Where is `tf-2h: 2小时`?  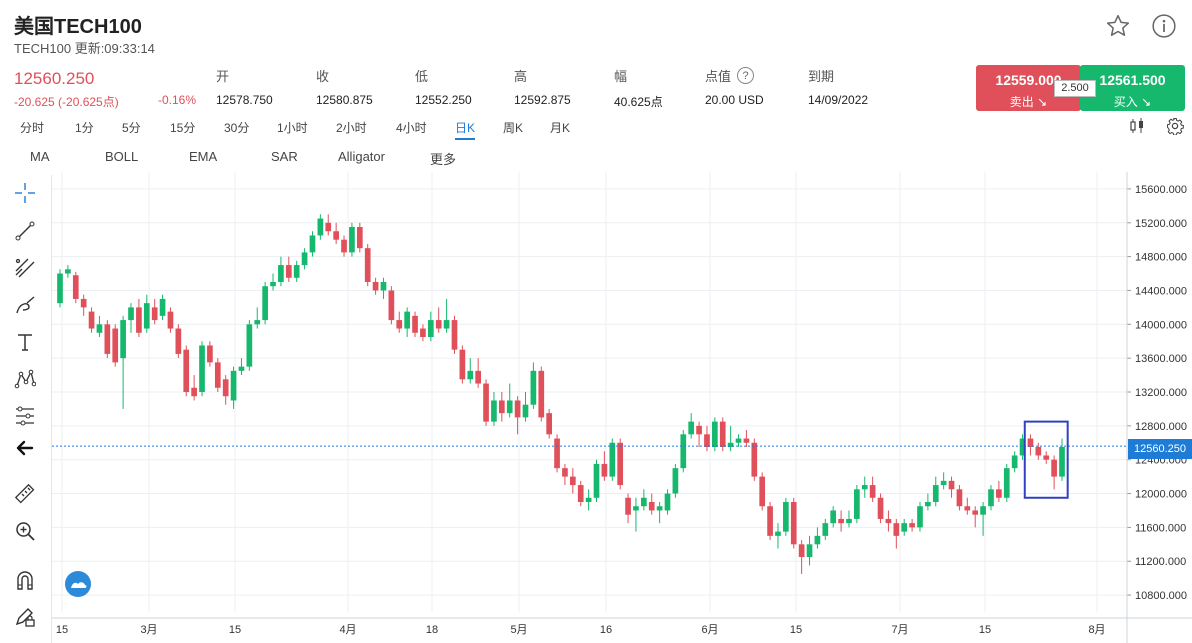 tf-2h: 2小时 is located at coordinates (351, 128).